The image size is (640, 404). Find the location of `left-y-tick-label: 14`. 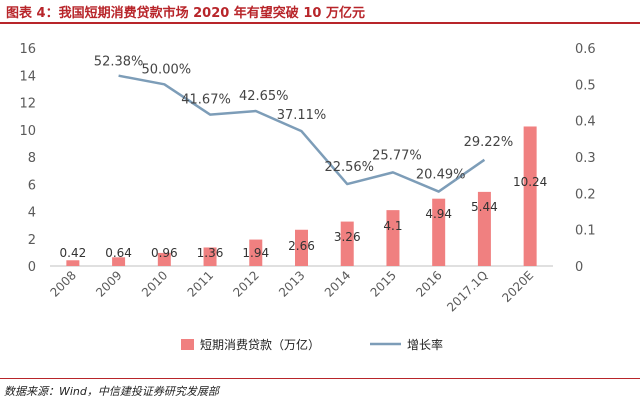

left-y-tick-label: 14 is located at coordinates (27, 76).